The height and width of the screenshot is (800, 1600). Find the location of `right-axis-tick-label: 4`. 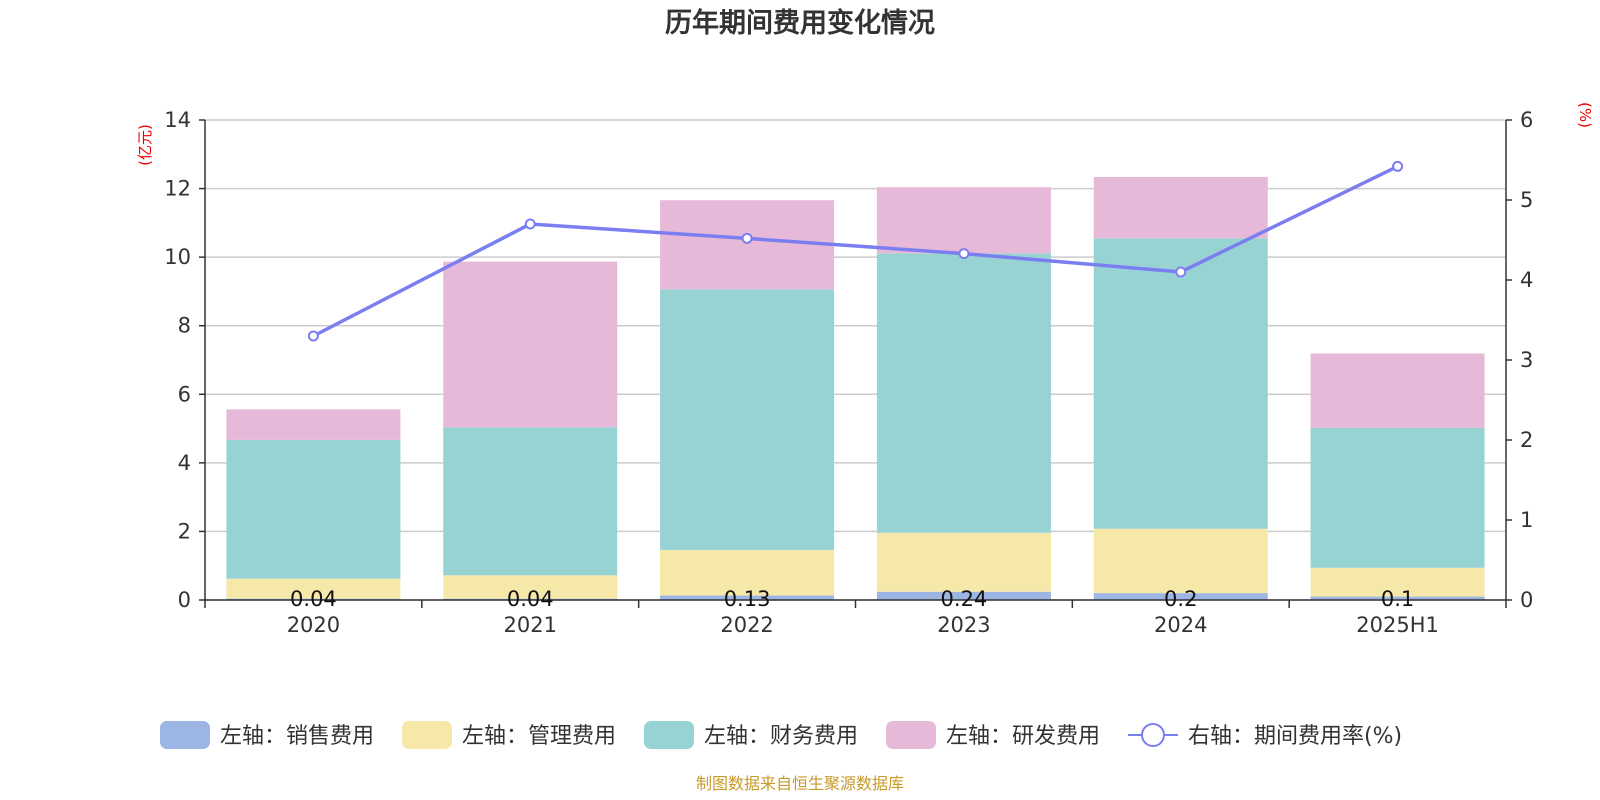

right-axis-tick-label: 4 is located at coordinates (1526, 280).